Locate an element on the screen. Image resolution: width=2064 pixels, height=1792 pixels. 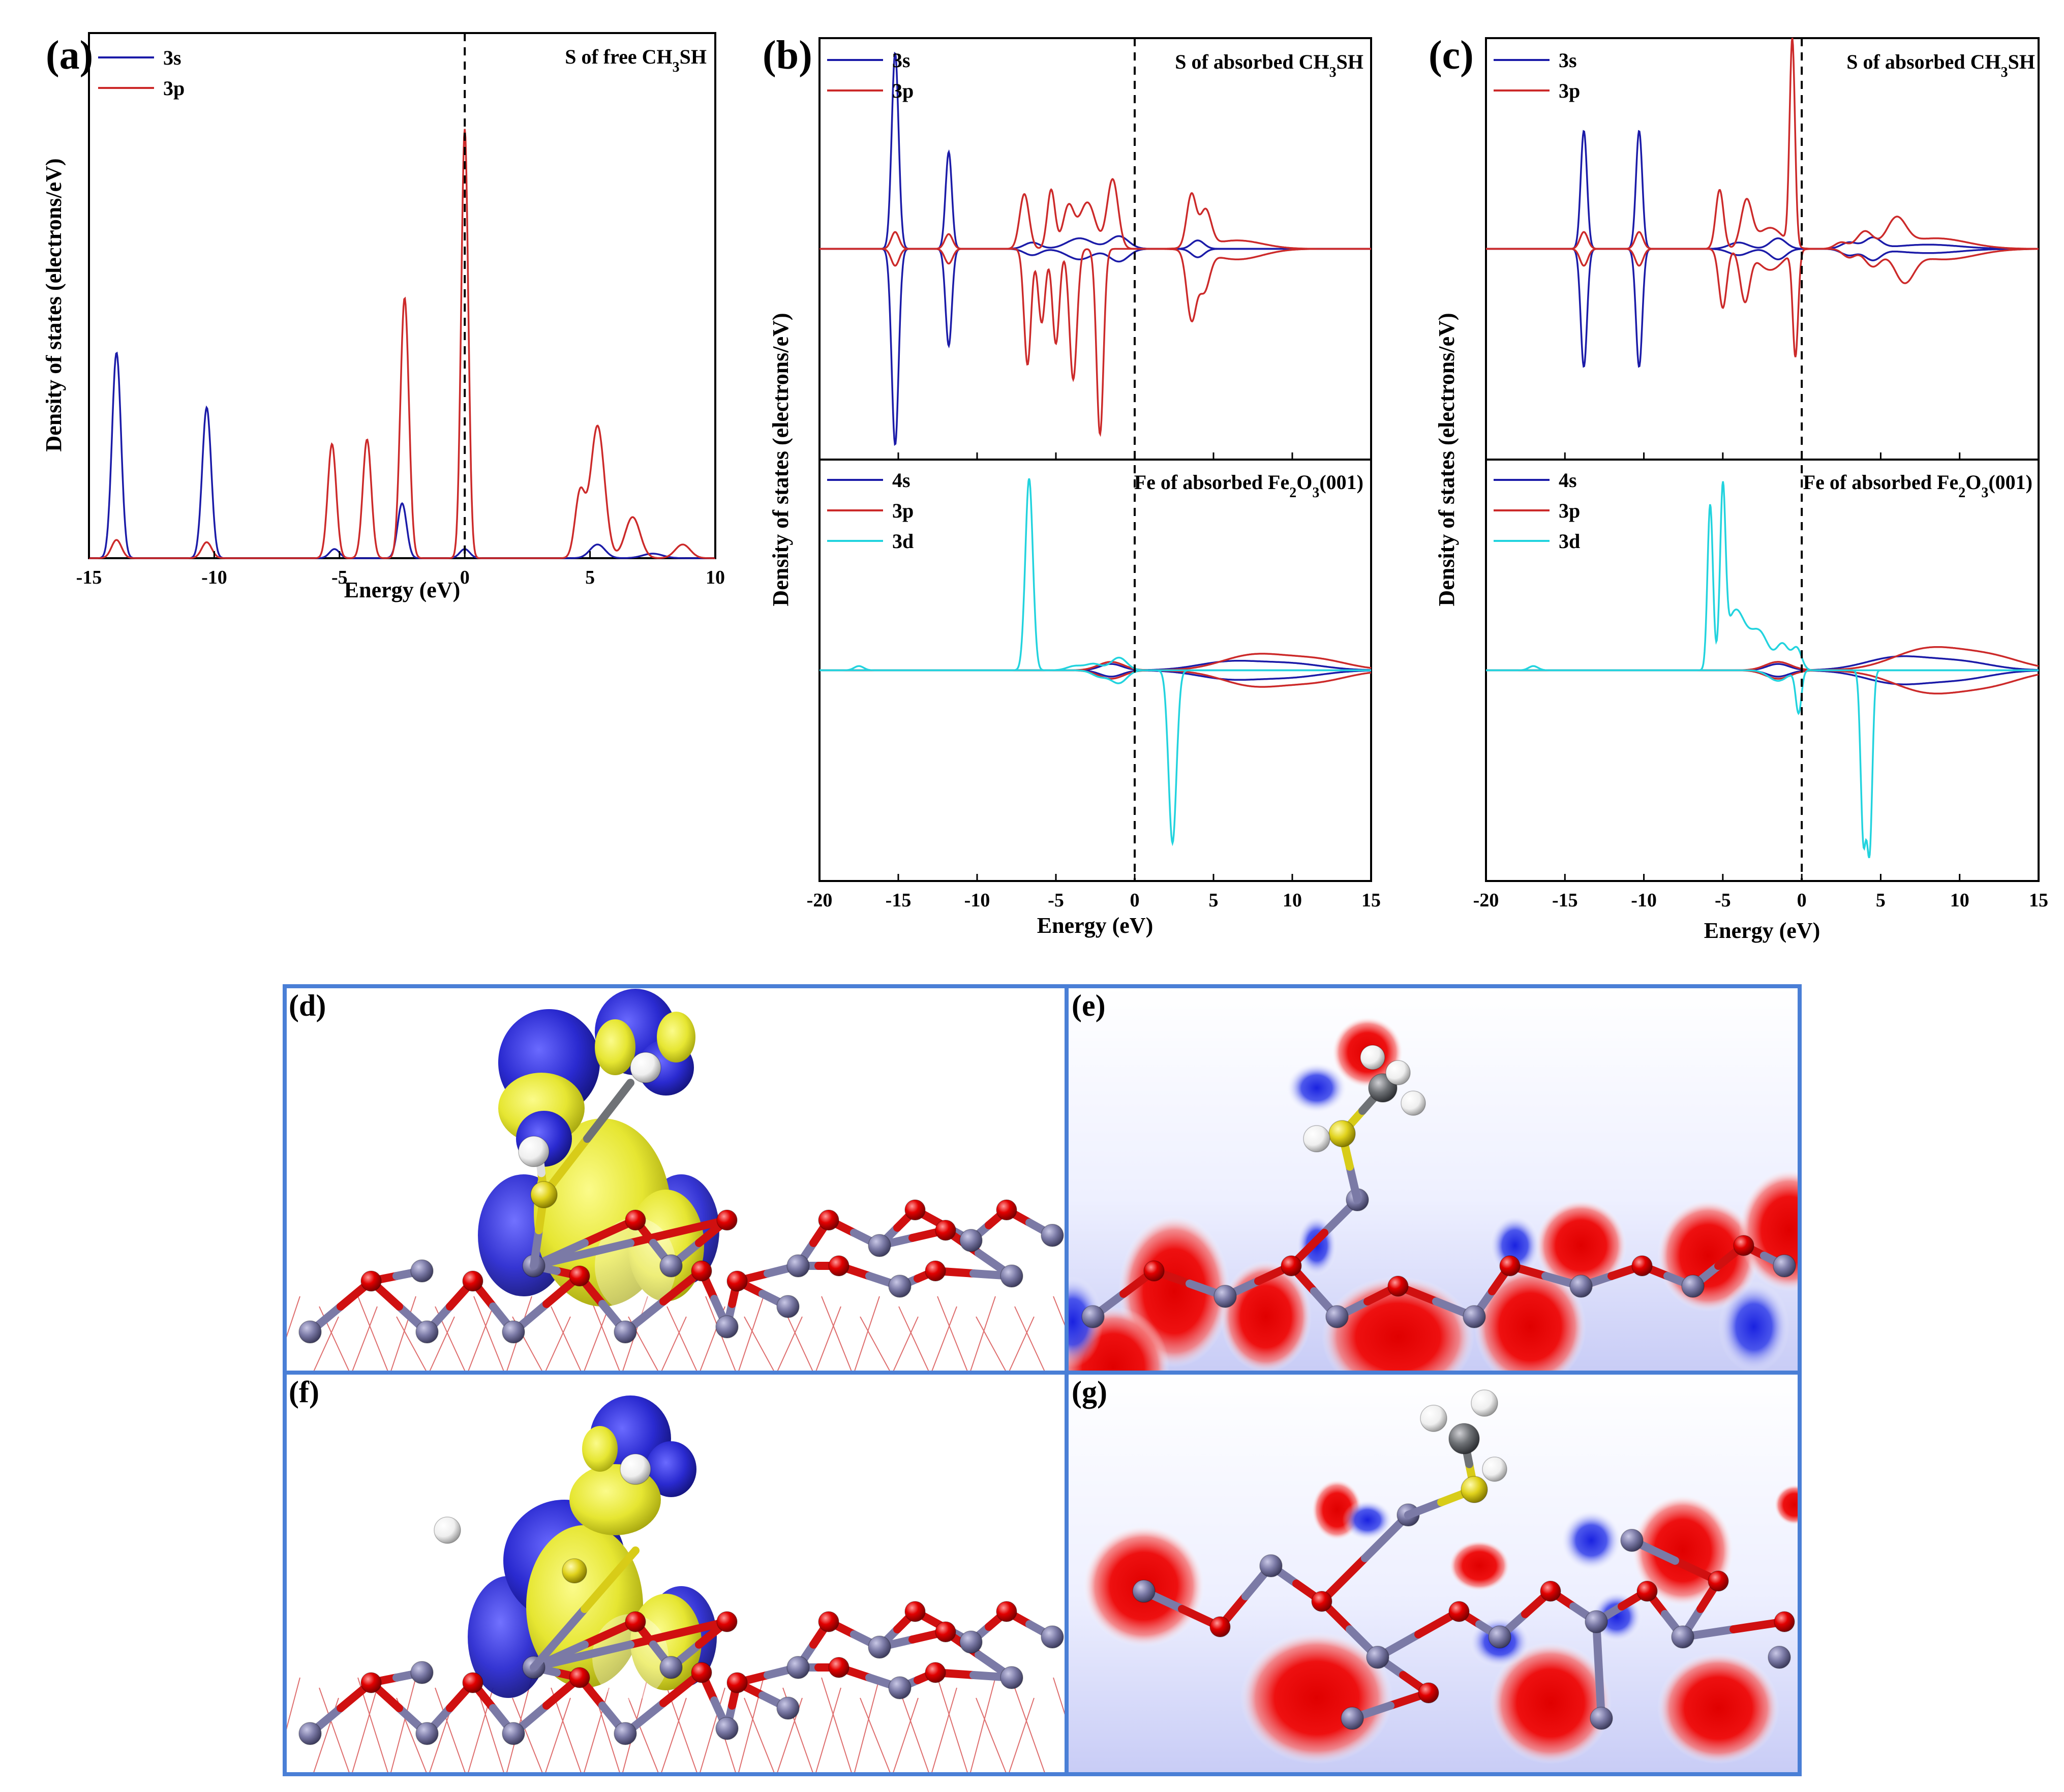
x-tick-label: 10 is located at coordinates (1959, 900).